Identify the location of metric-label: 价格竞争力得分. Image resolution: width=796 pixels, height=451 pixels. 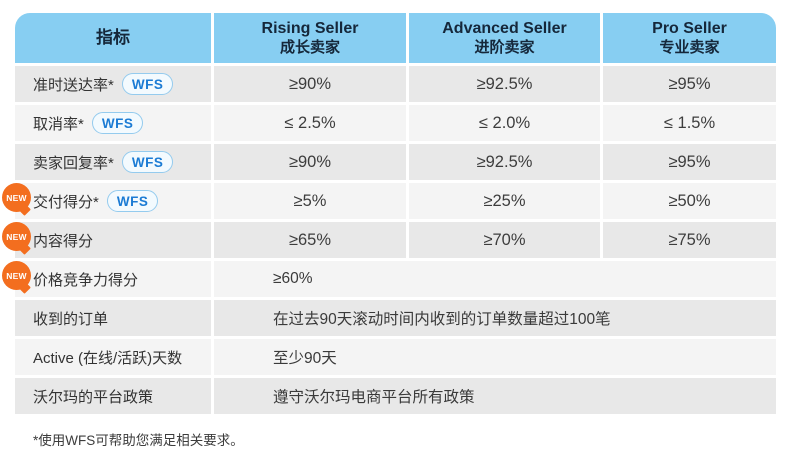
(86, 280).